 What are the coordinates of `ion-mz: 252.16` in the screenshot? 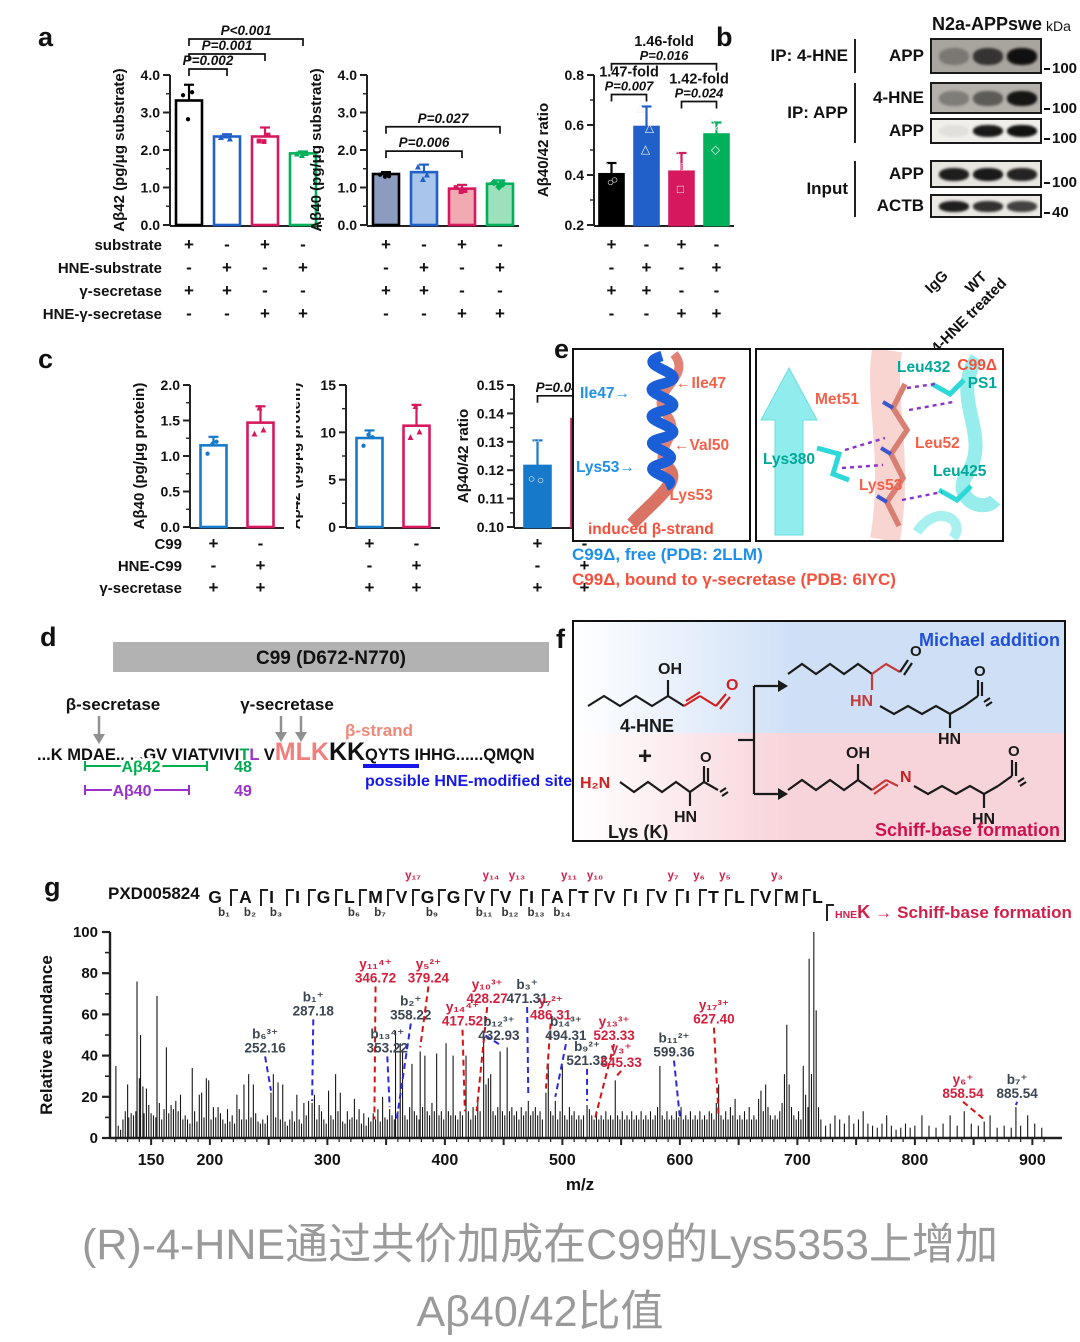 It's located at (265, 1047).